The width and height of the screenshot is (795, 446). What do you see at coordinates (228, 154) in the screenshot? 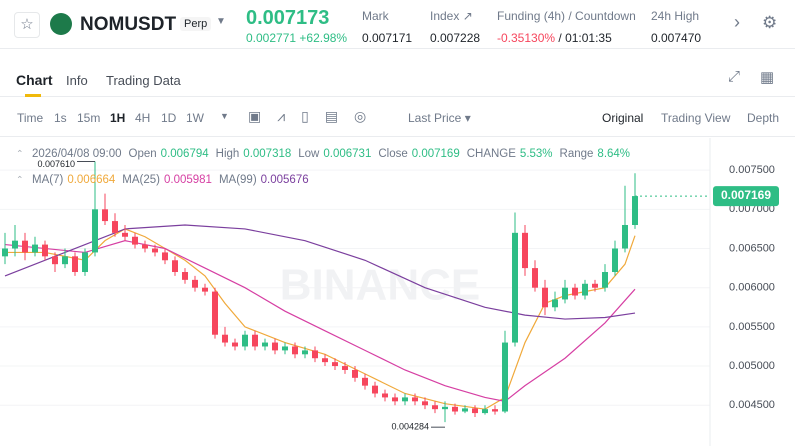
I see `info-label: High` at bounding box center [228, 154].